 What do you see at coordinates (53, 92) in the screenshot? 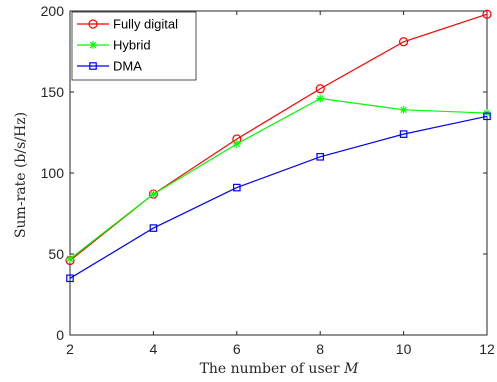
I see `y-tick-label: 150` at bounding box center [53, 92].